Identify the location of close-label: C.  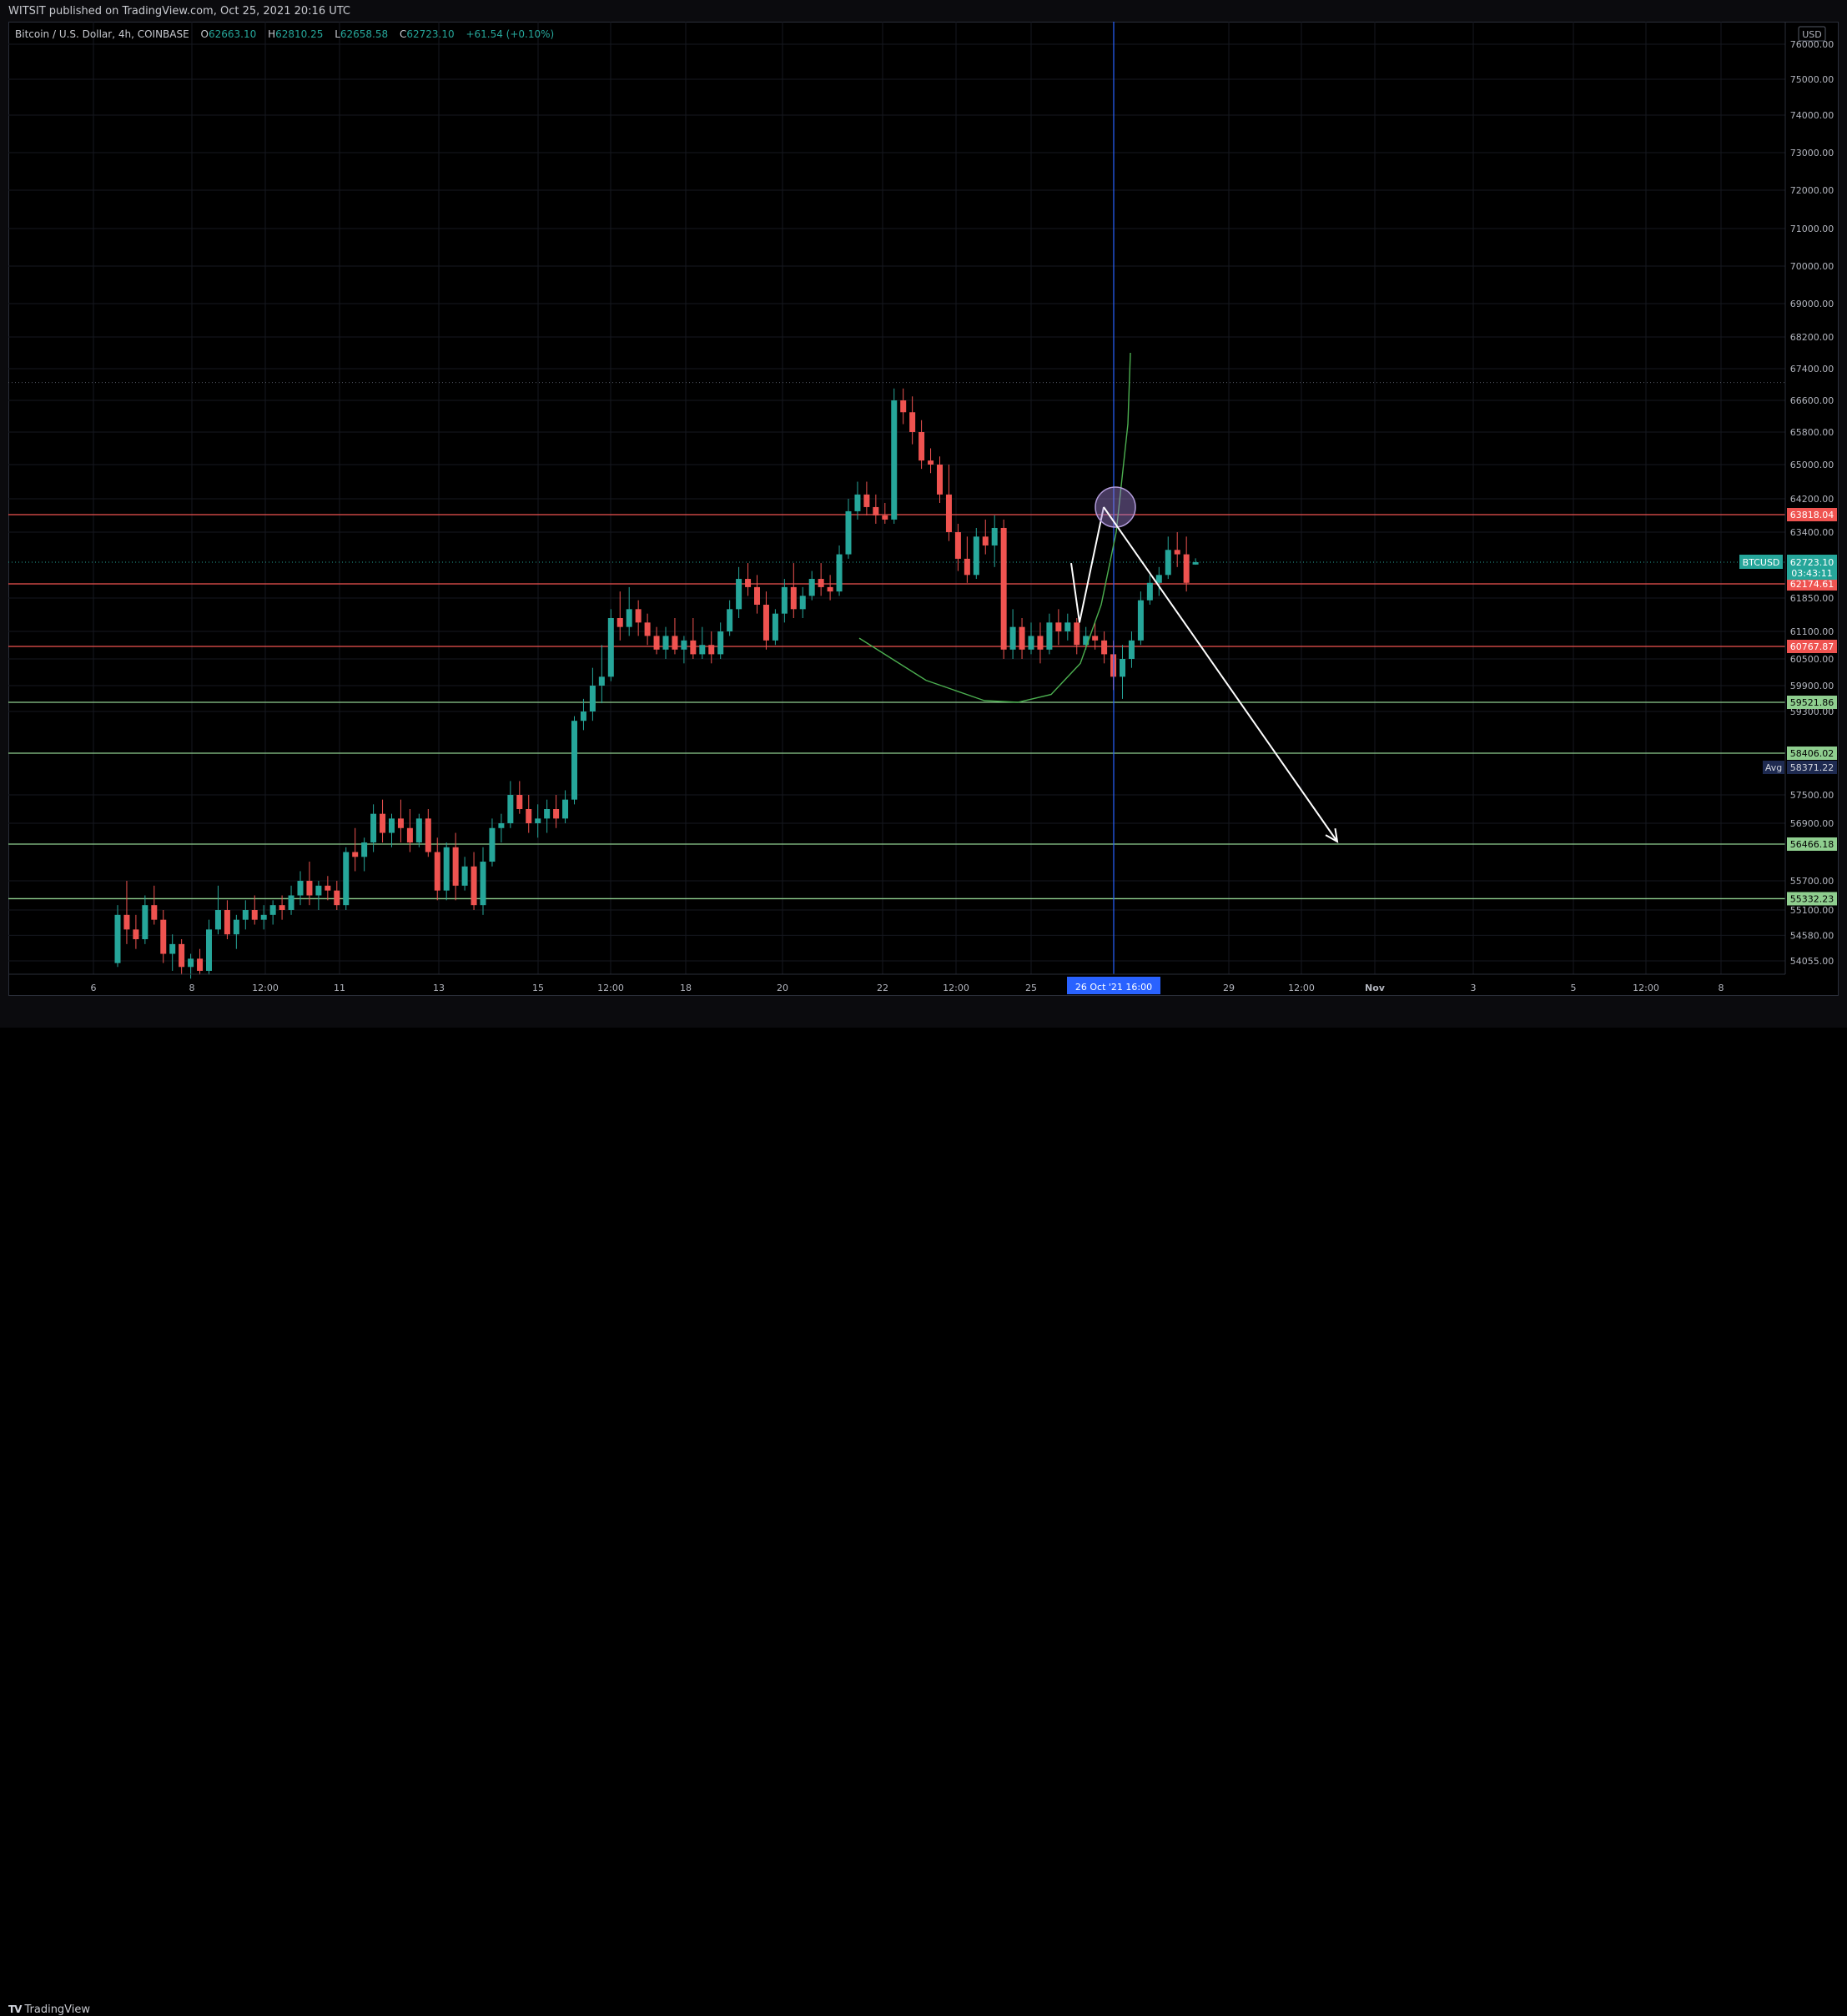
(403, 34).